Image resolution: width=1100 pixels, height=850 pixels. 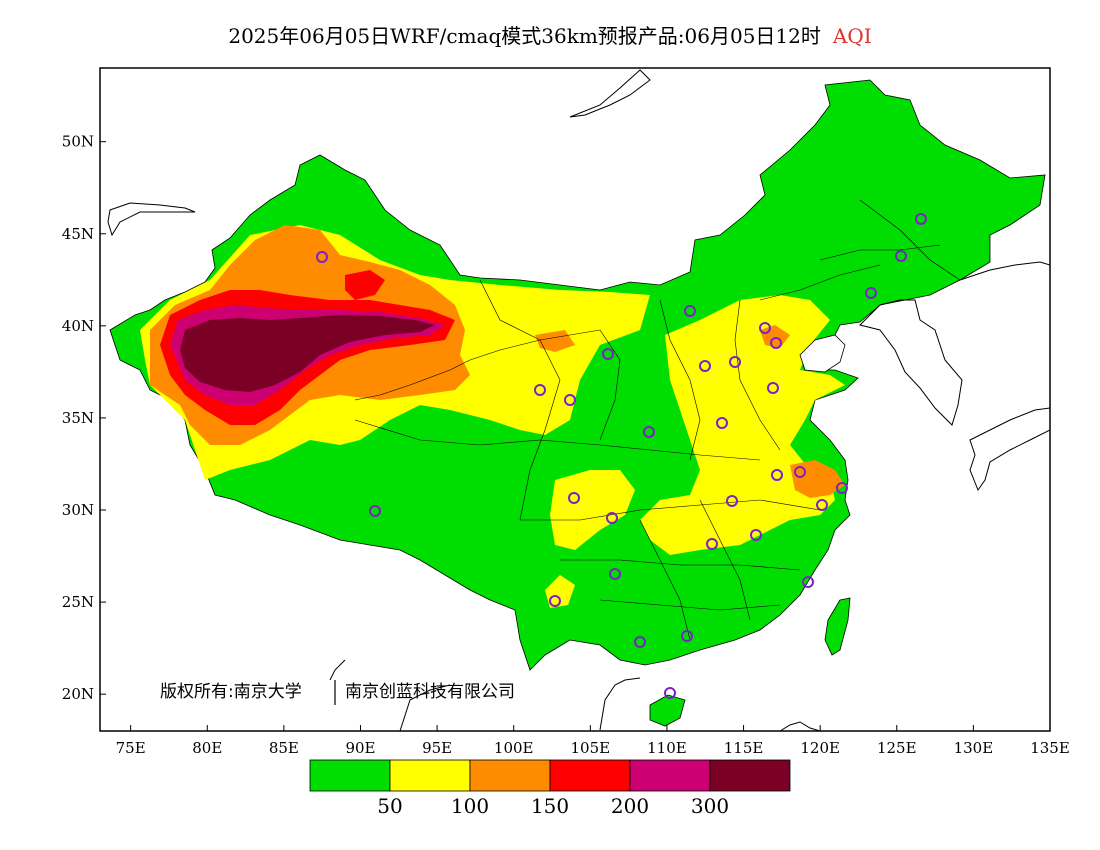 I want to click on colorbar-label: 50, so click(x=389, y=806).